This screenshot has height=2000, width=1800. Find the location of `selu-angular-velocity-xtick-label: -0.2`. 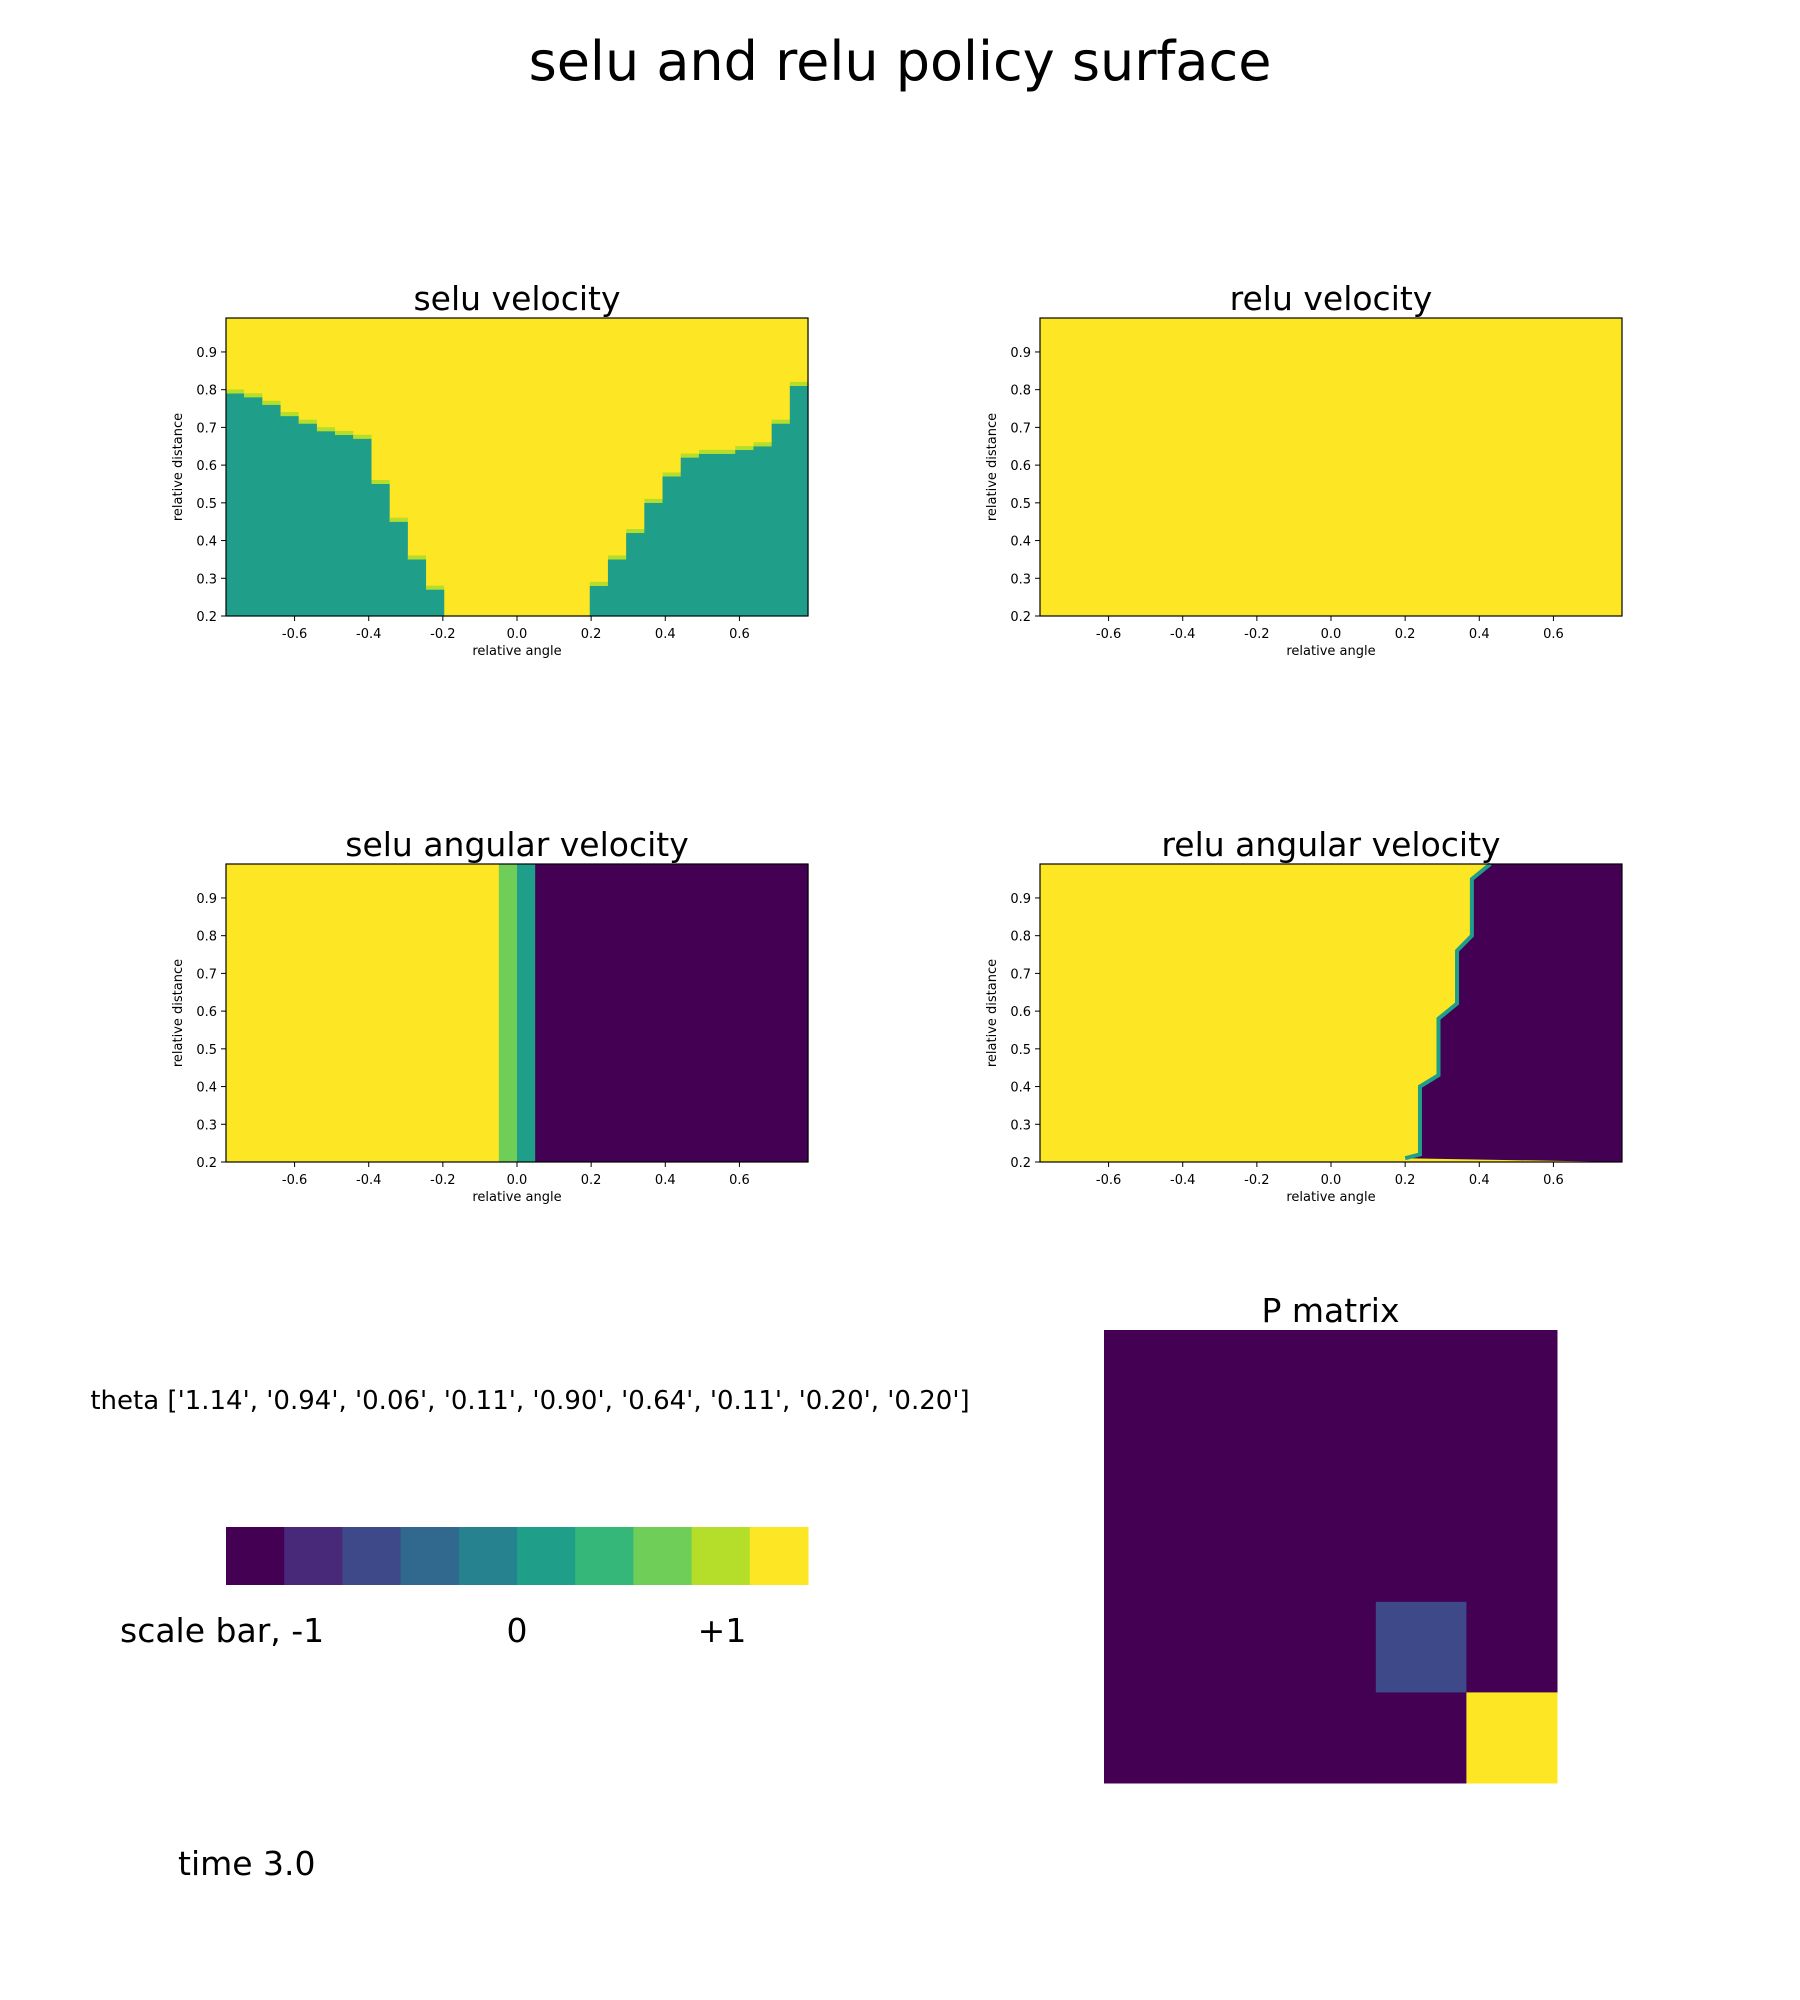

selu-angular-velocity-xtick-label: -0.2 is located at coordinates (442, 1180).